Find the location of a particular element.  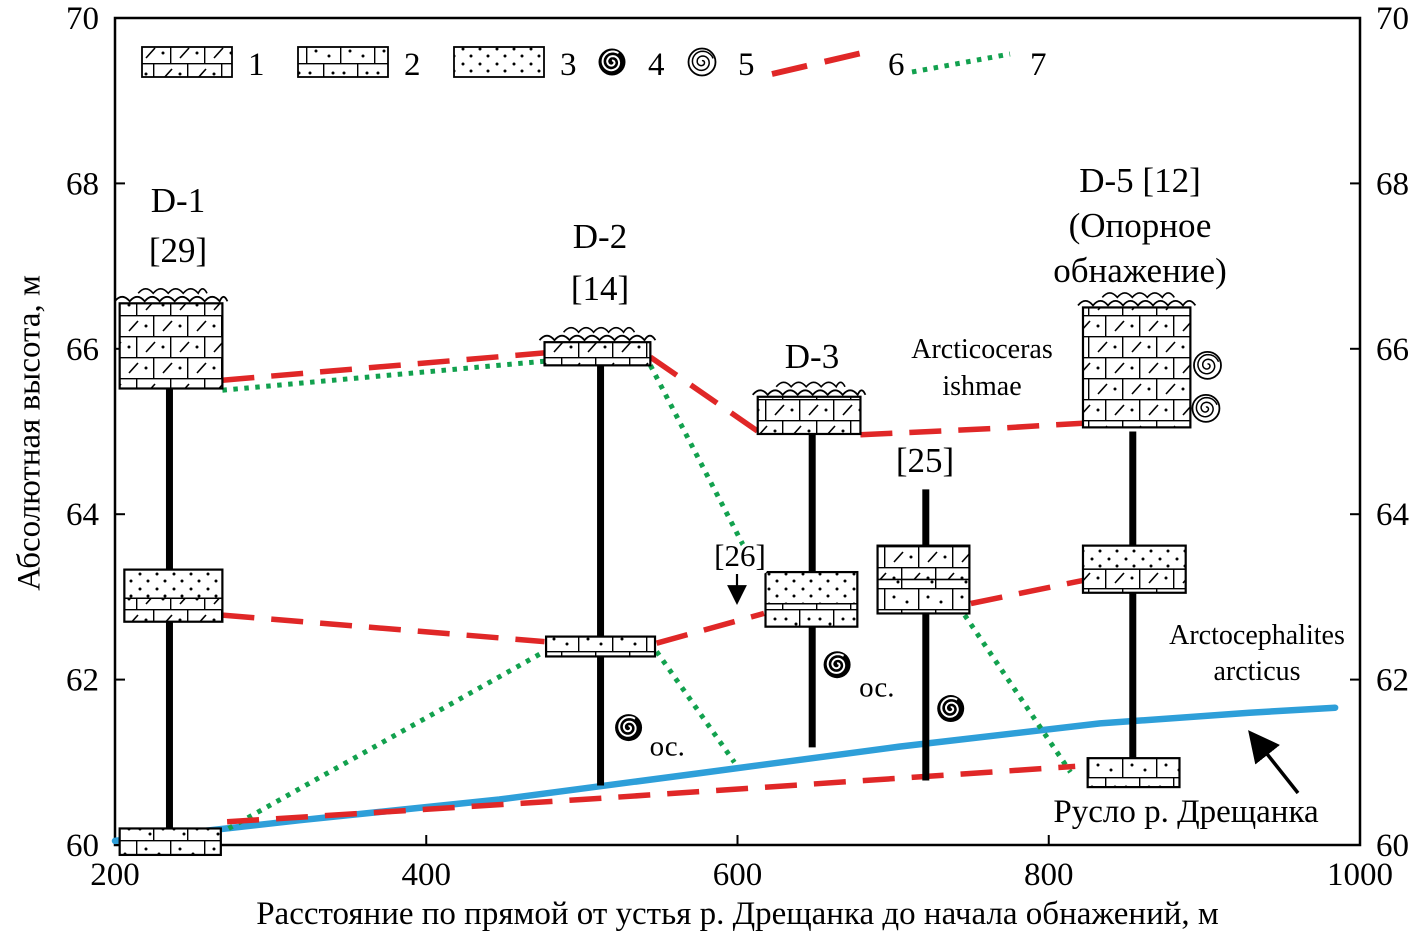

outcrop-column-D-2: ос. D-2 [14] is located at coordinates (613, 500).